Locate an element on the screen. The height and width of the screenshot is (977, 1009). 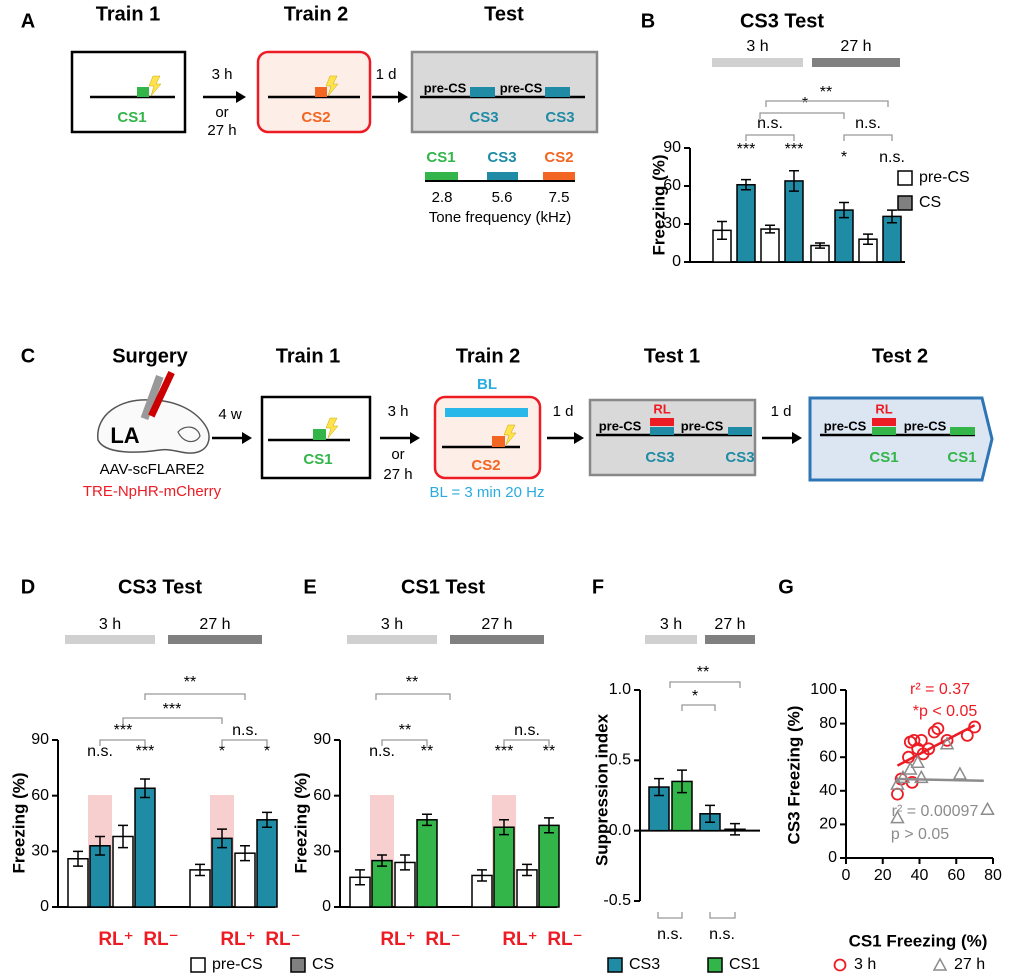
frequency: 5.6 is located at coordinates (502, 197).